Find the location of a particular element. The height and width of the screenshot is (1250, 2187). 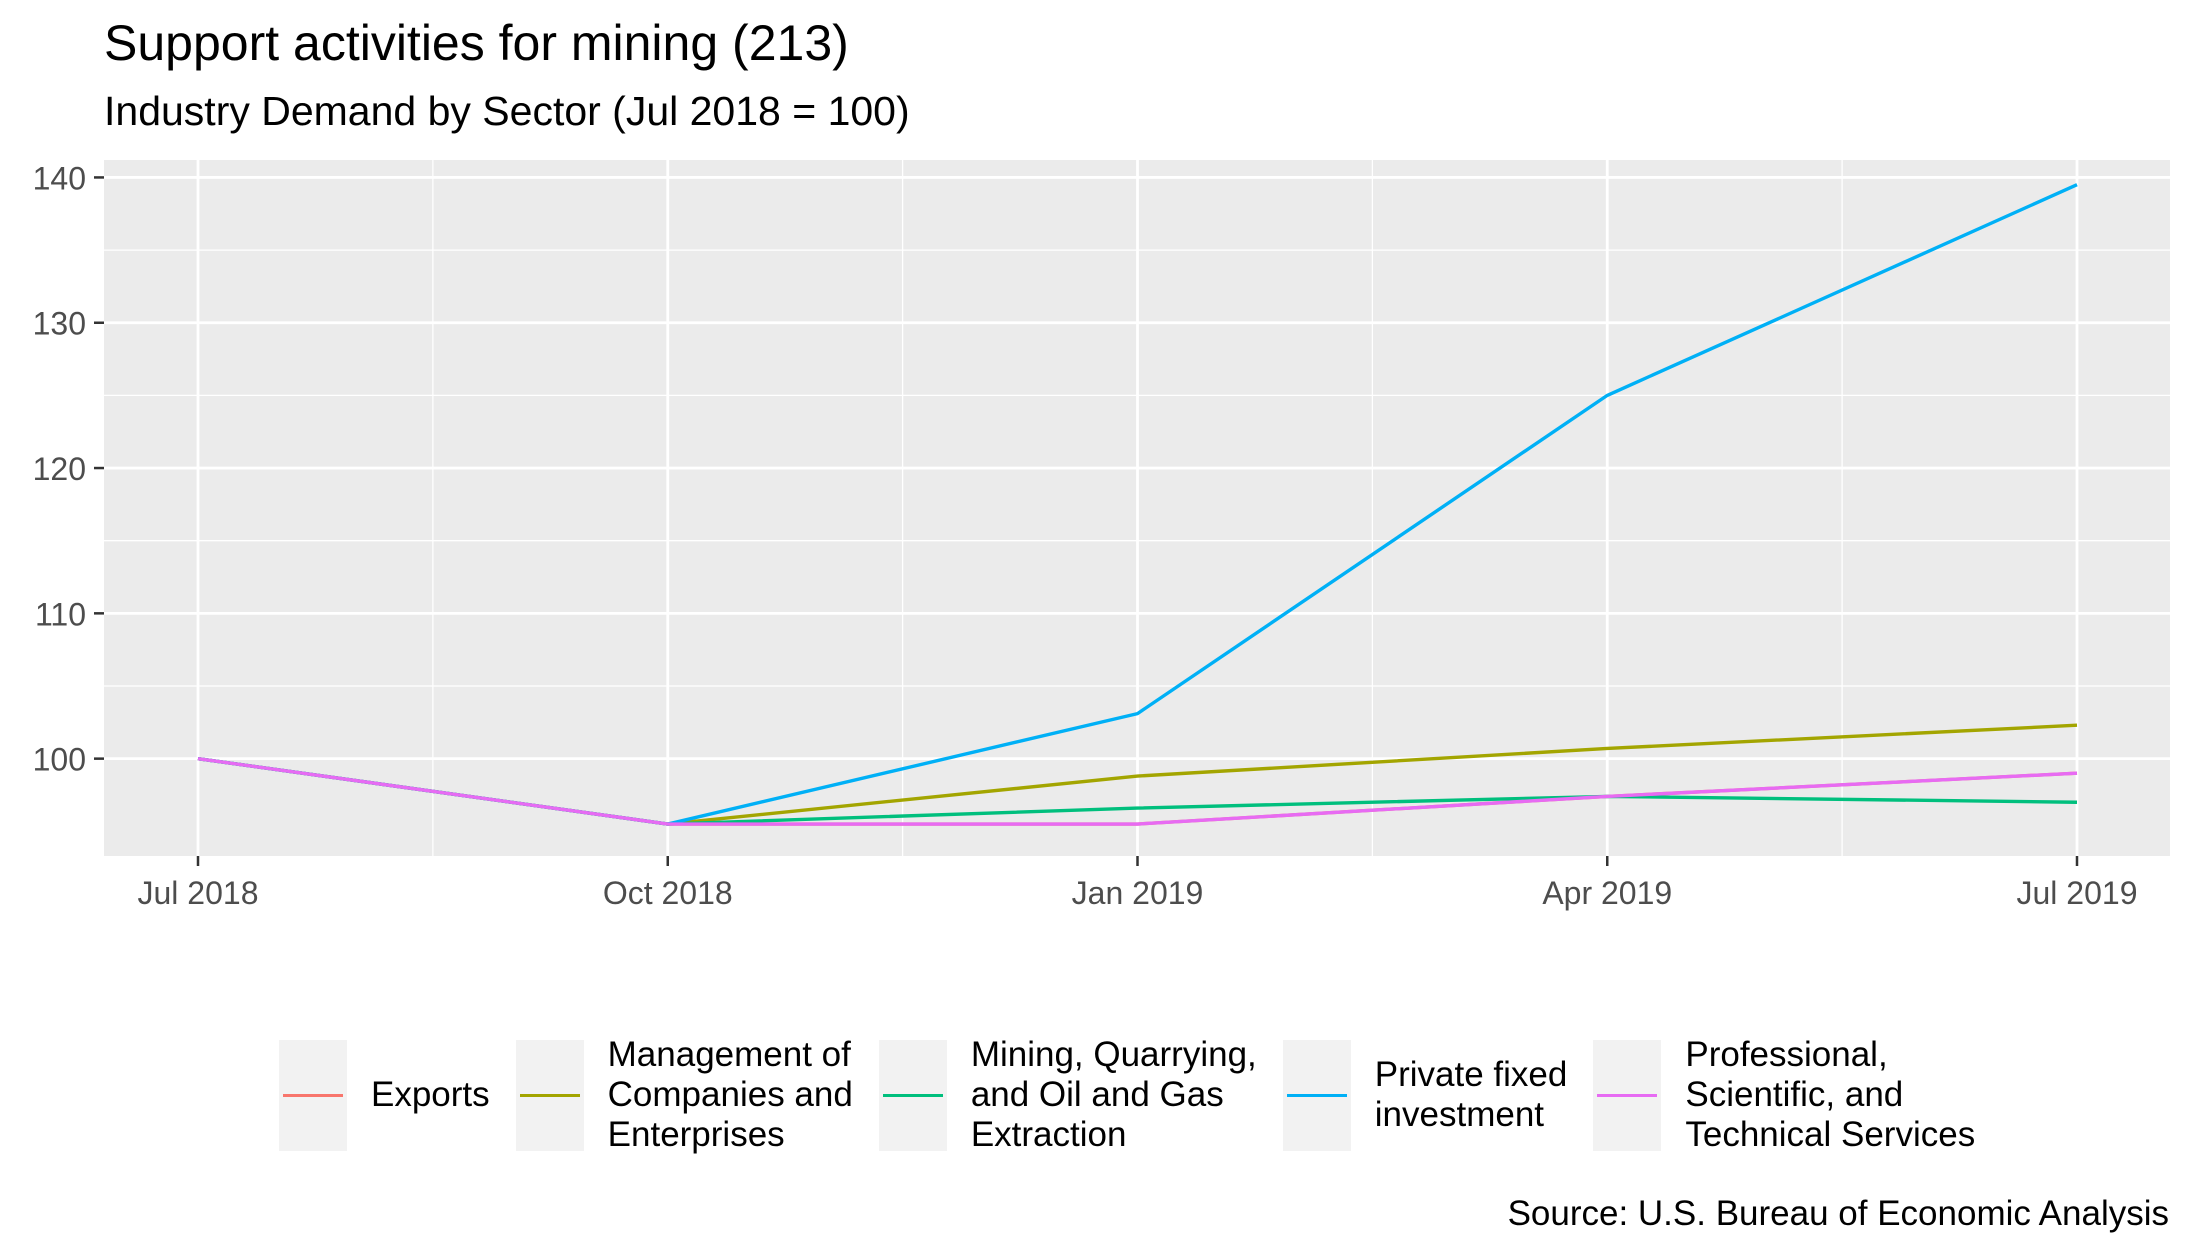

legend-item: Management of Companies and Enterprises is located at coordinates (684, 1095).